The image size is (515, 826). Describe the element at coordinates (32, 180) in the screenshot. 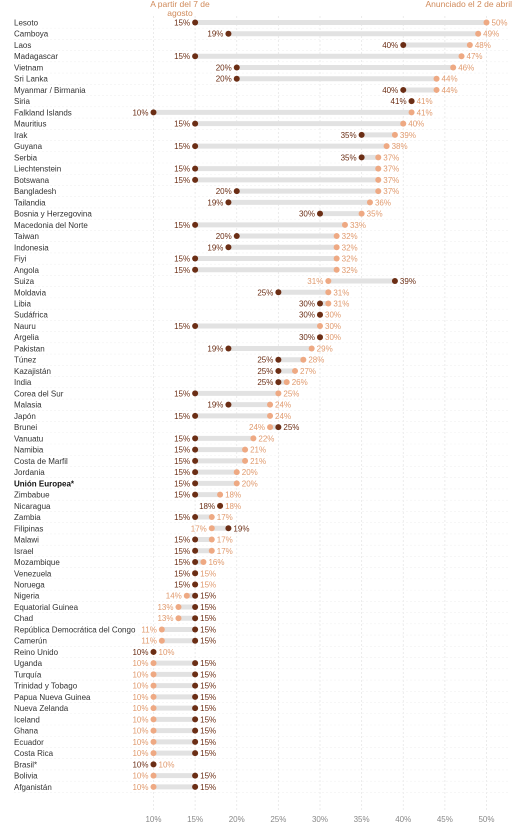

I see `country-label: Botswana` at that location.